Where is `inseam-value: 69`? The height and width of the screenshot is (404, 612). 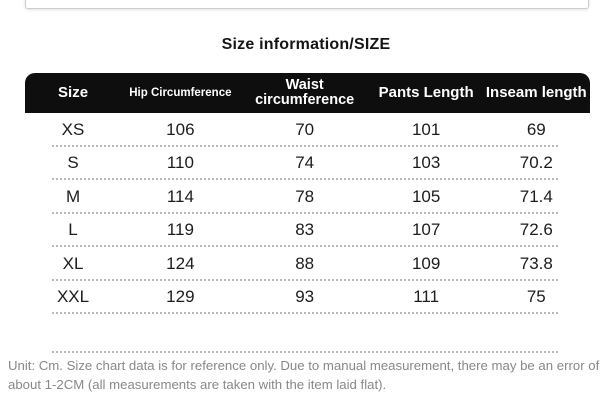
inseam-value: 69 is located at coordinates (536, 129).